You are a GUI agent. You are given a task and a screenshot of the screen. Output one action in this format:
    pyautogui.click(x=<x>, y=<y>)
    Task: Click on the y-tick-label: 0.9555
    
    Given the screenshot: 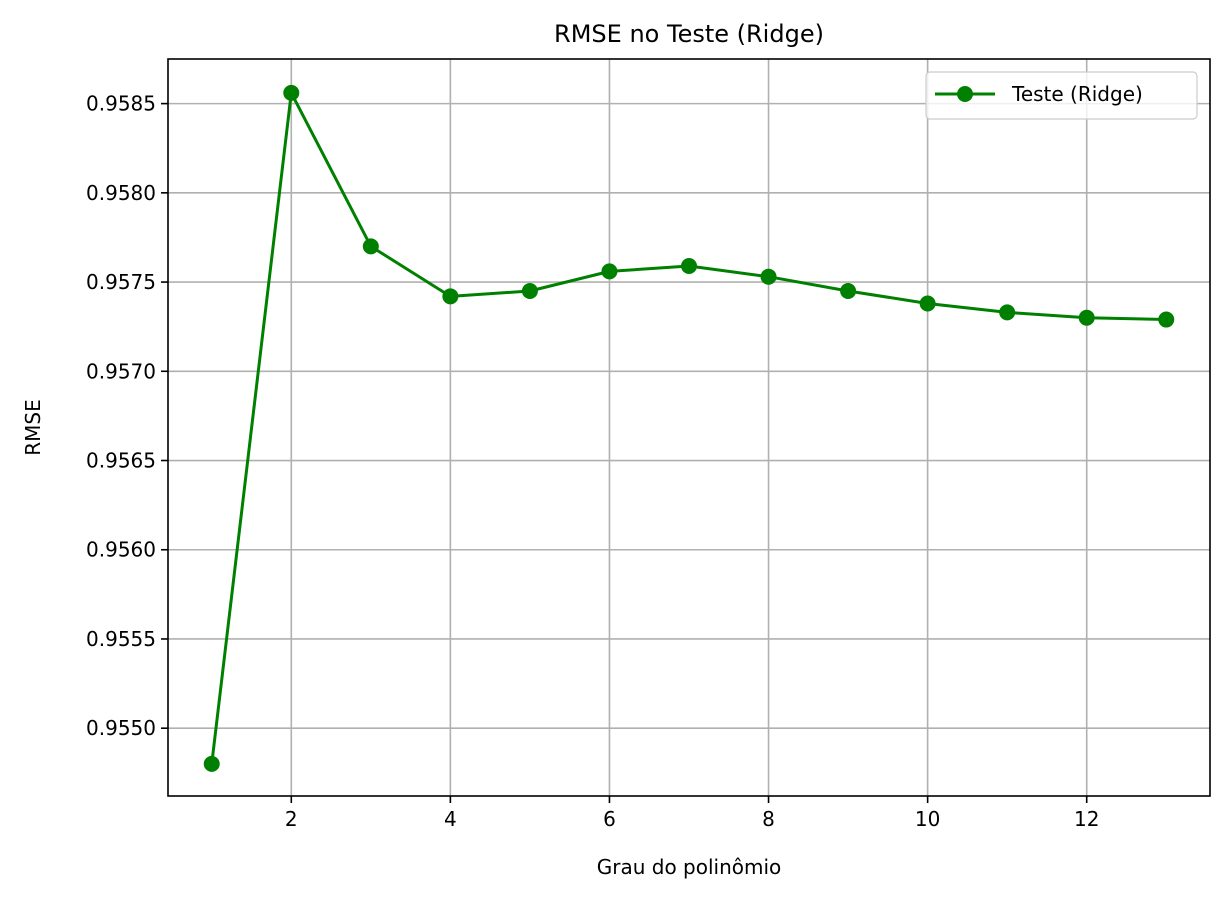 What is the action you would take?
    pyautogui.click(x=121, y=639)
    